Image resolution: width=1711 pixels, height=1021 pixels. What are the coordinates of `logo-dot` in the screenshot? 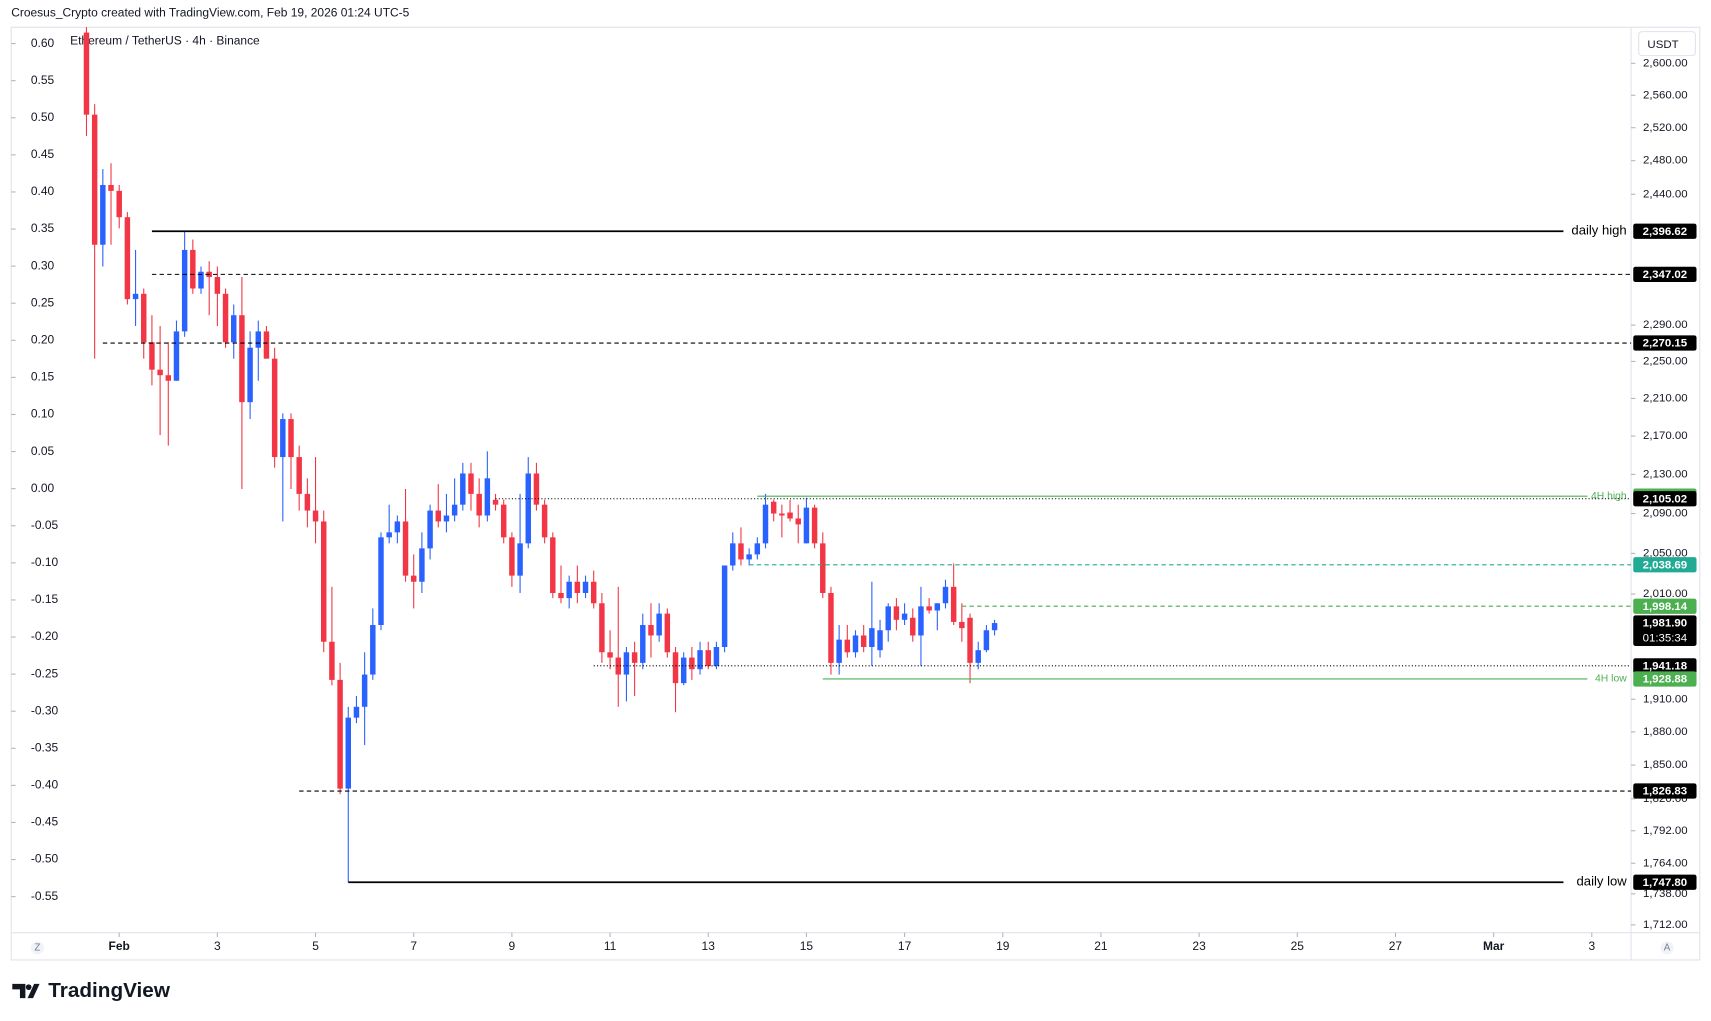 It's located at (28, 987).